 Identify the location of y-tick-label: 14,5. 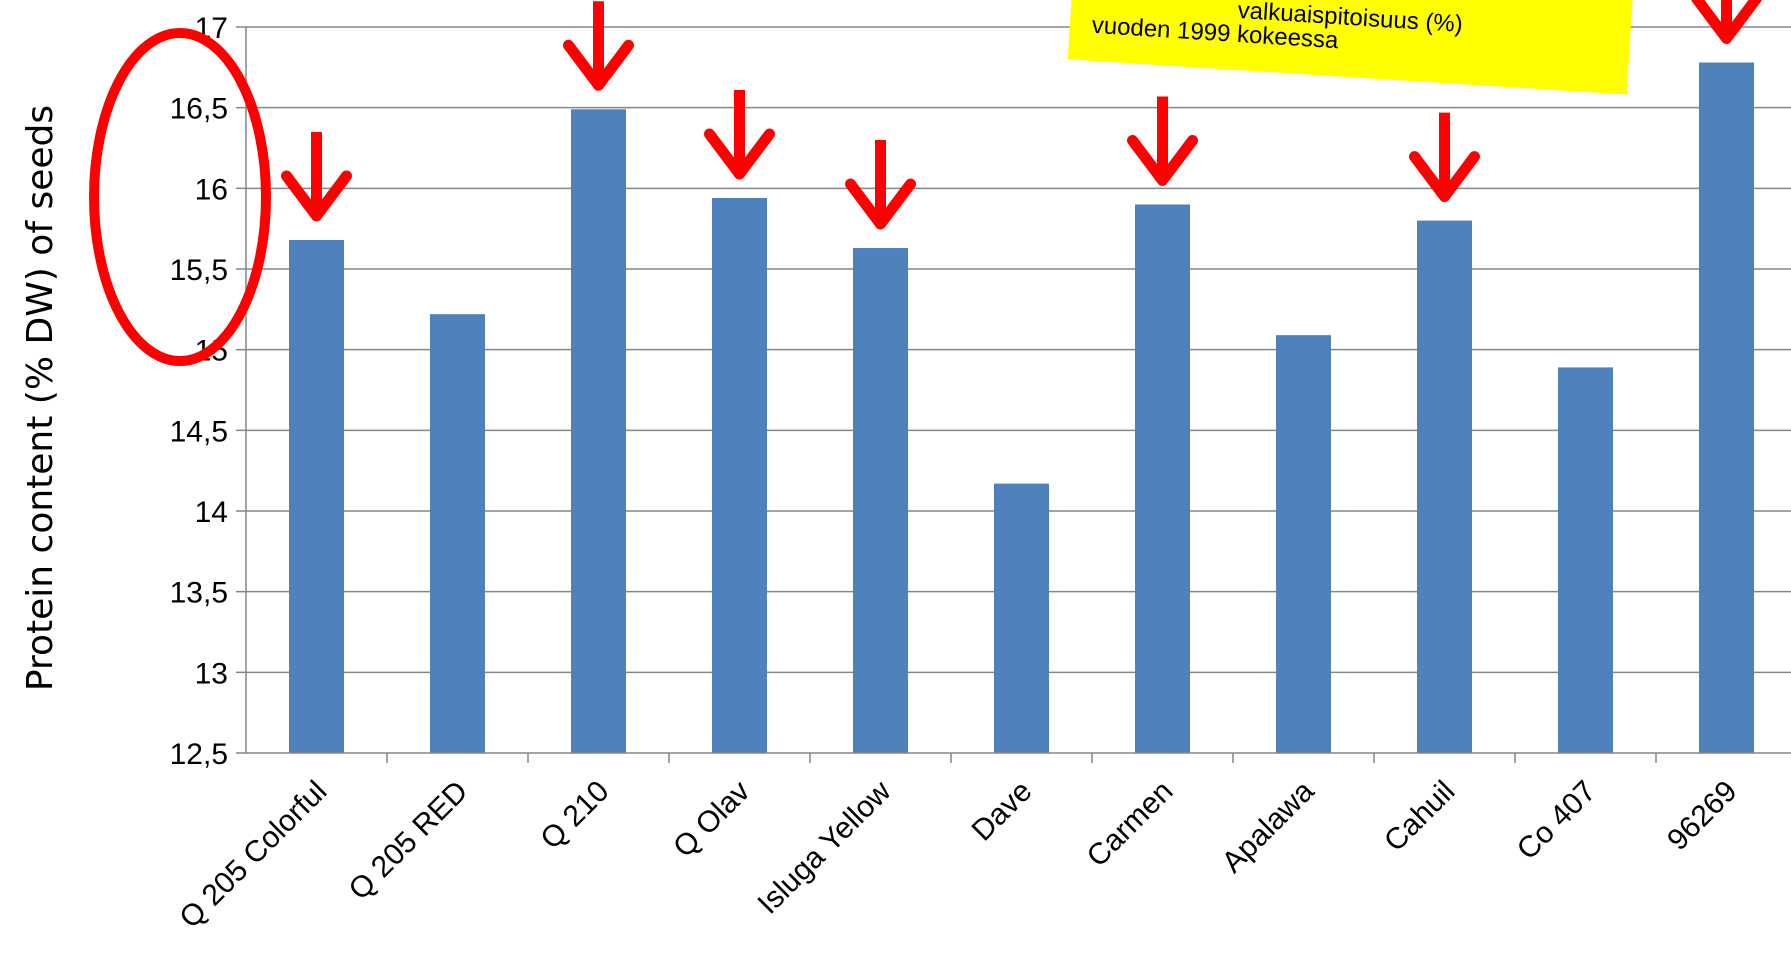
(199, 431).